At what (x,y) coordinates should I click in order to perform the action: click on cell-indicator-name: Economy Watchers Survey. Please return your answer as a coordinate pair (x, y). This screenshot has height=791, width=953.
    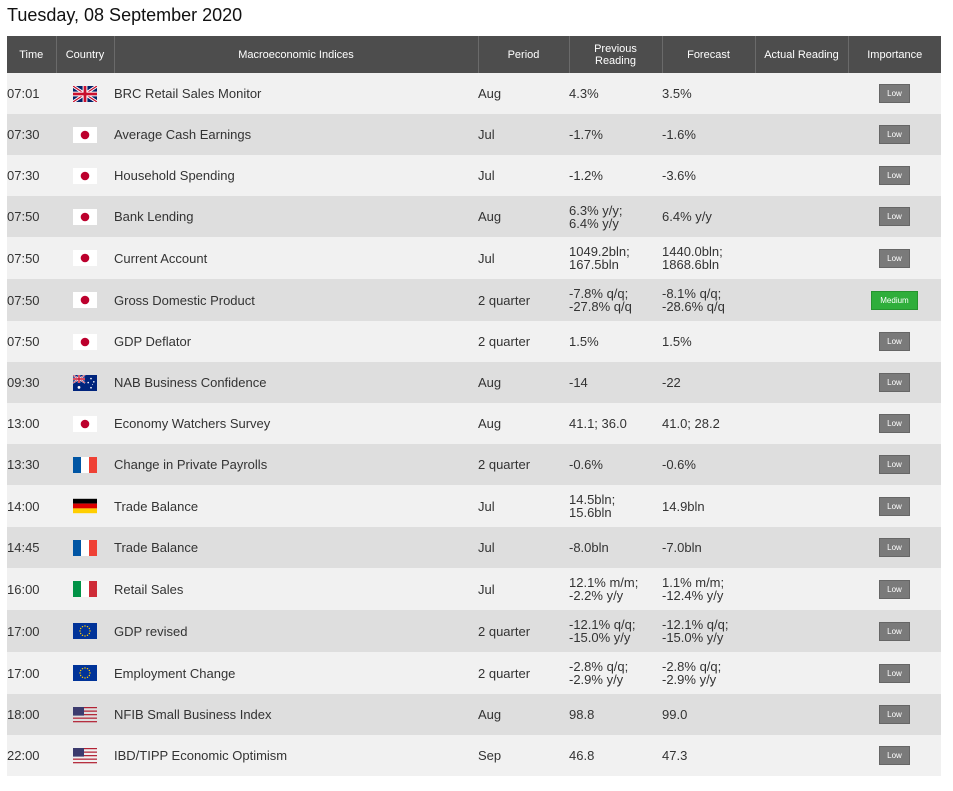
    Looking at the image, I should click on (296, 423).